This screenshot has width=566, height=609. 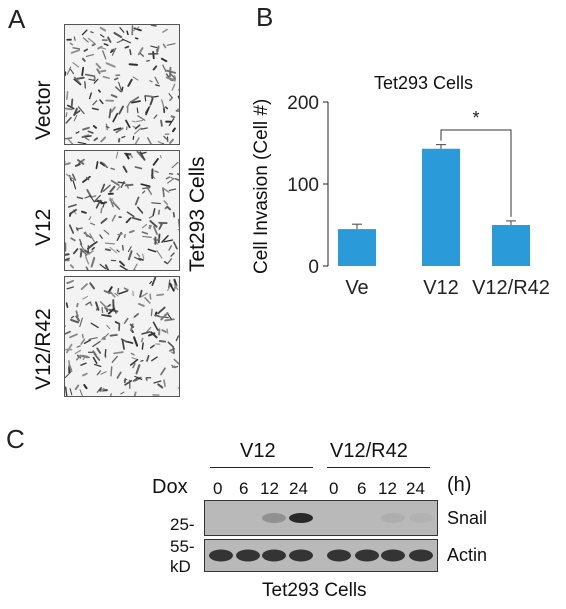 I want to click on micrograph-v12-r42, so click(x=122, y=336).